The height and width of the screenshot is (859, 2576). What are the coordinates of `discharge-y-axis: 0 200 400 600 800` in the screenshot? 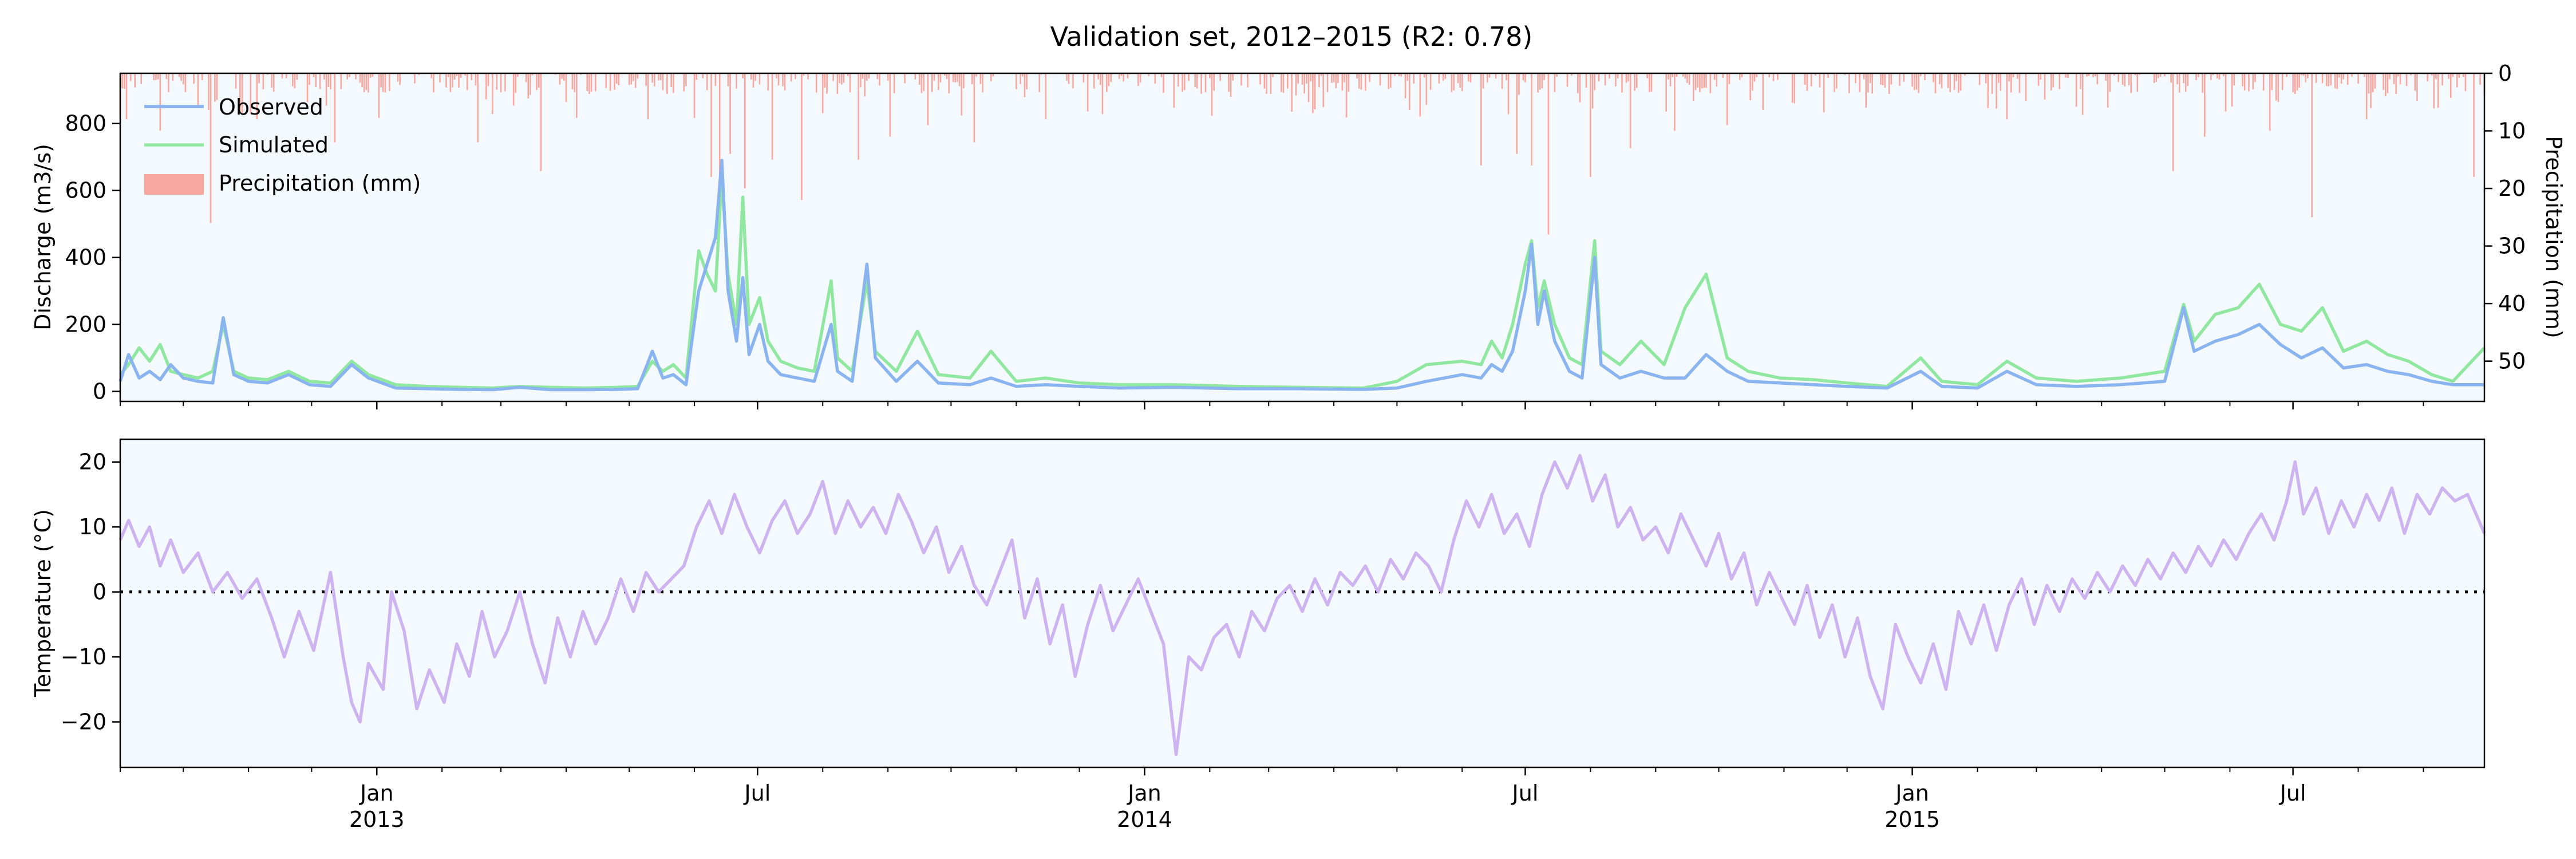 It's located at (92, 257).